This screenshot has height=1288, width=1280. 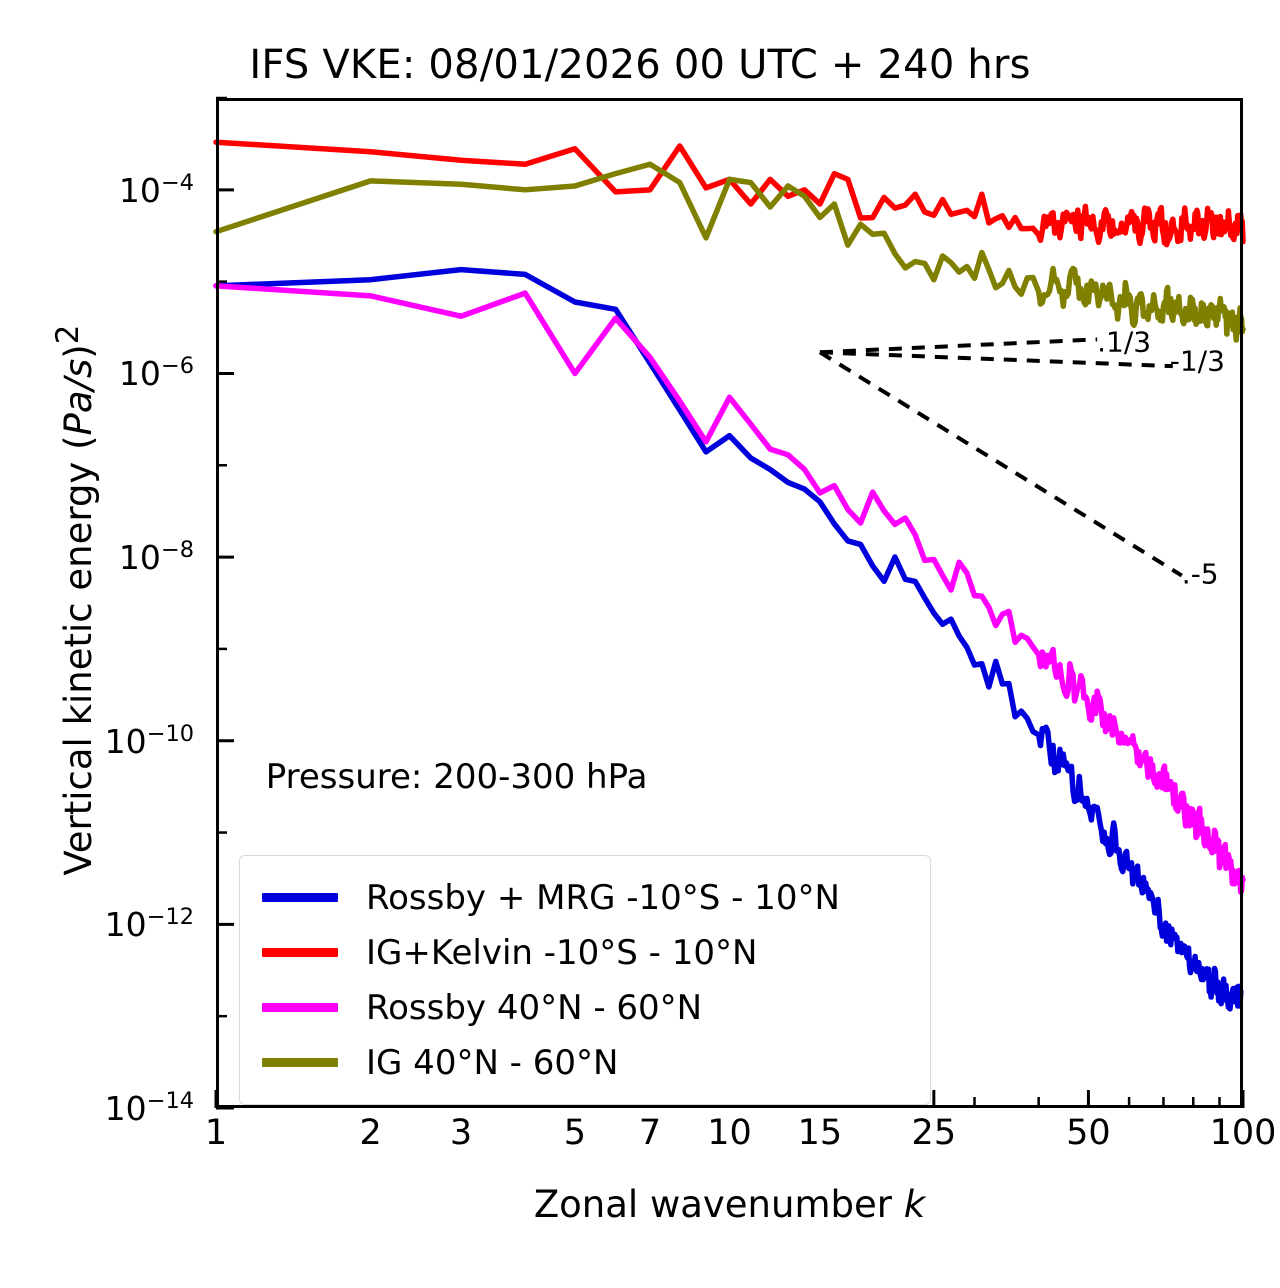 What do you see at coordinates (1243, 1133) in the screenshot?
I see `x-tick-label: 100` at bounding box center [1243, 1133].